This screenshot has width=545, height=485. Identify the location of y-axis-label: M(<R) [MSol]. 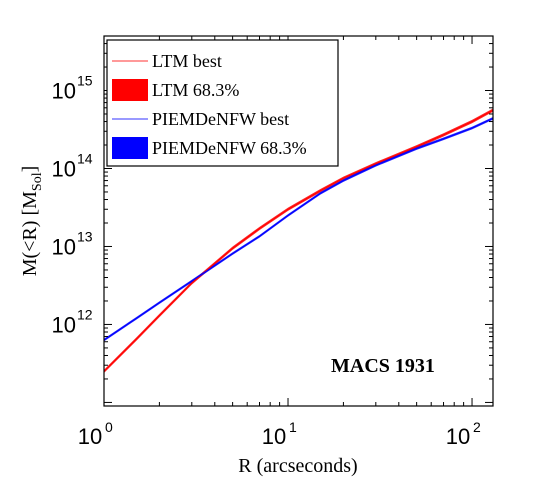
(32, 221).